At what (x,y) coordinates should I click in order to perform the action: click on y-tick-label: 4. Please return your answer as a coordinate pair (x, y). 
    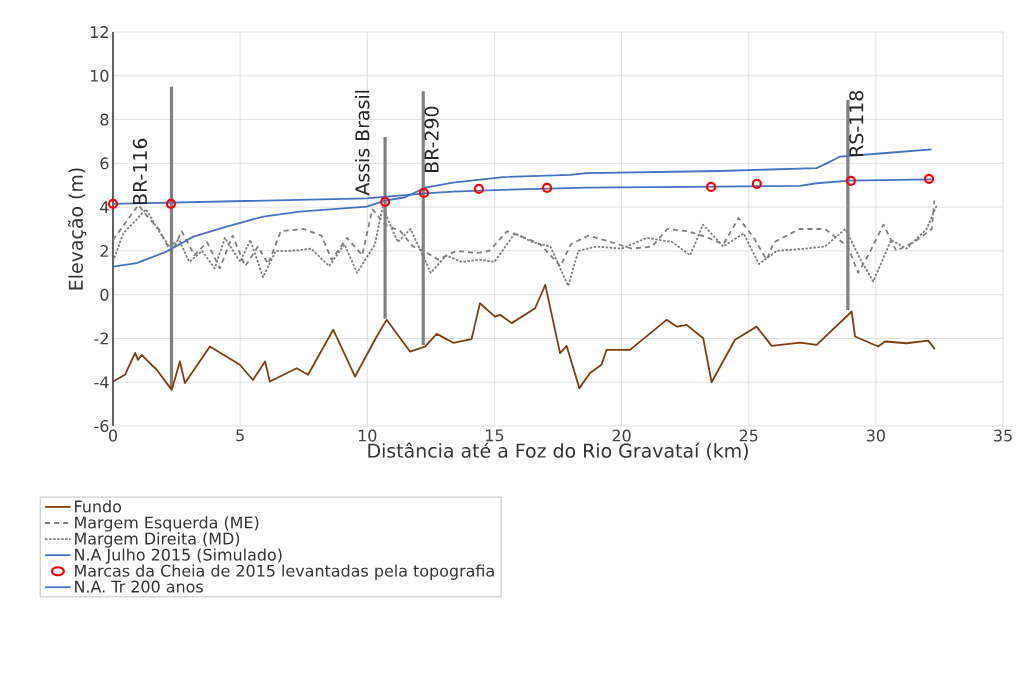
    Looking at the image, I should click on (104, 207).